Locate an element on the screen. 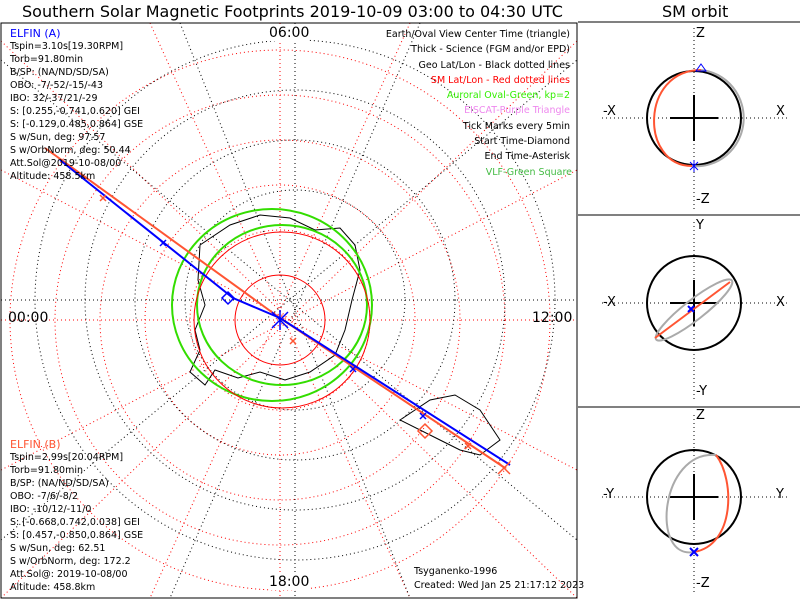  orbit-title: SM orbit is located at coordinates (695, 11).